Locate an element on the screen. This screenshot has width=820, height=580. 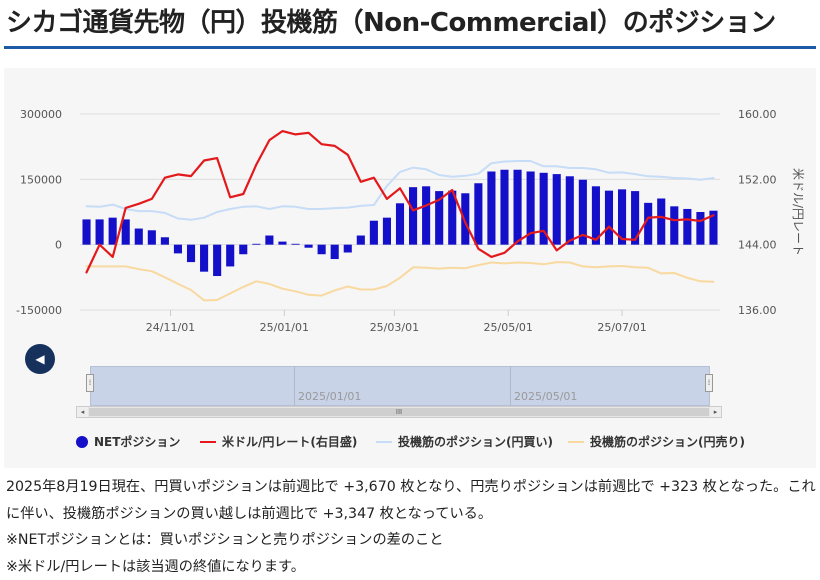
legend-rate-marker is located at coordinates (208, 442).